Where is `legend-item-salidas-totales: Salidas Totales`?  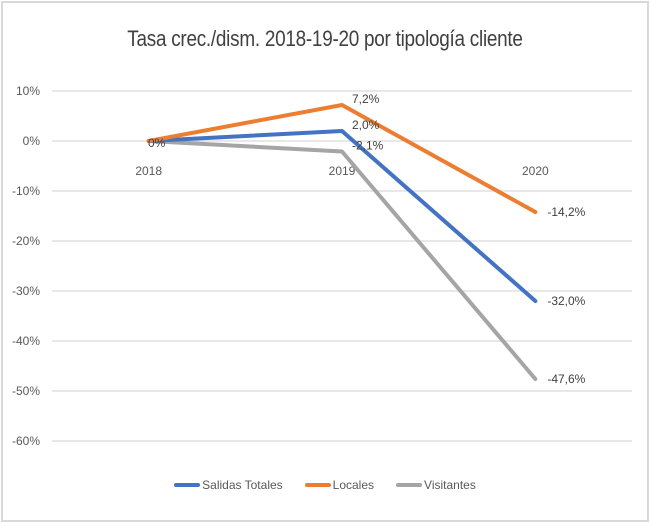 legend-item-salidas-totales: Salidas Totales is located at coordinates (228, 485).